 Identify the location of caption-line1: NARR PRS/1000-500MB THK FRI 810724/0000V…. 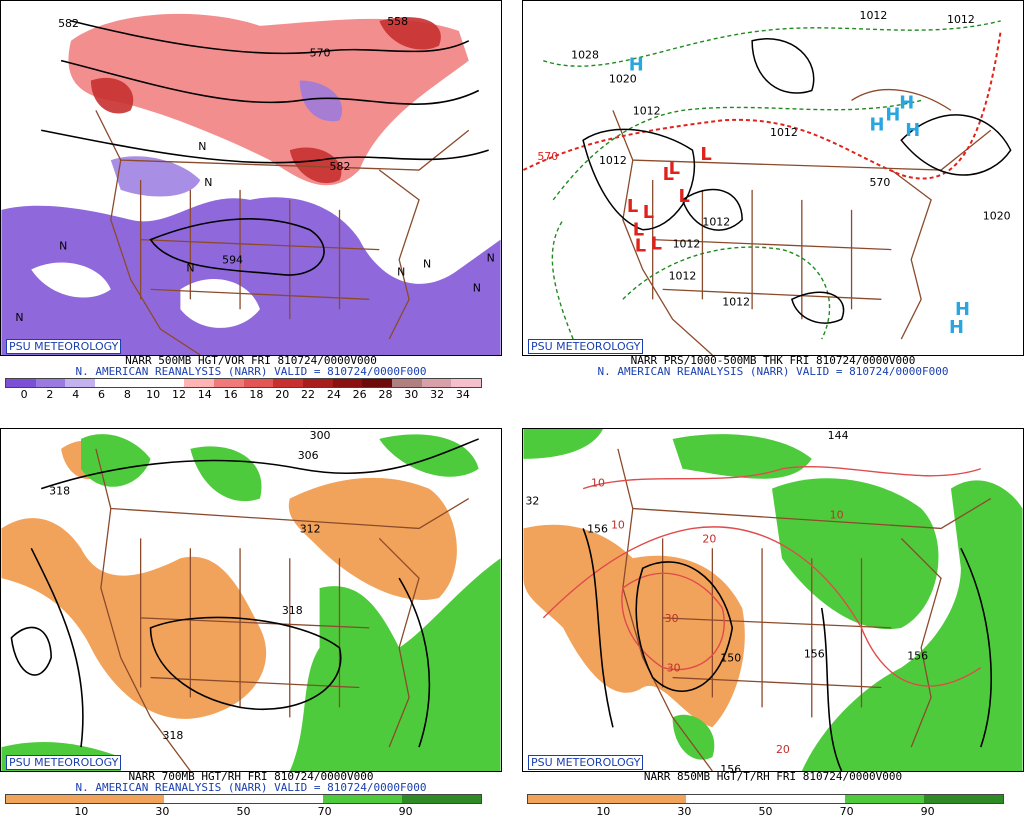
(773, 360).